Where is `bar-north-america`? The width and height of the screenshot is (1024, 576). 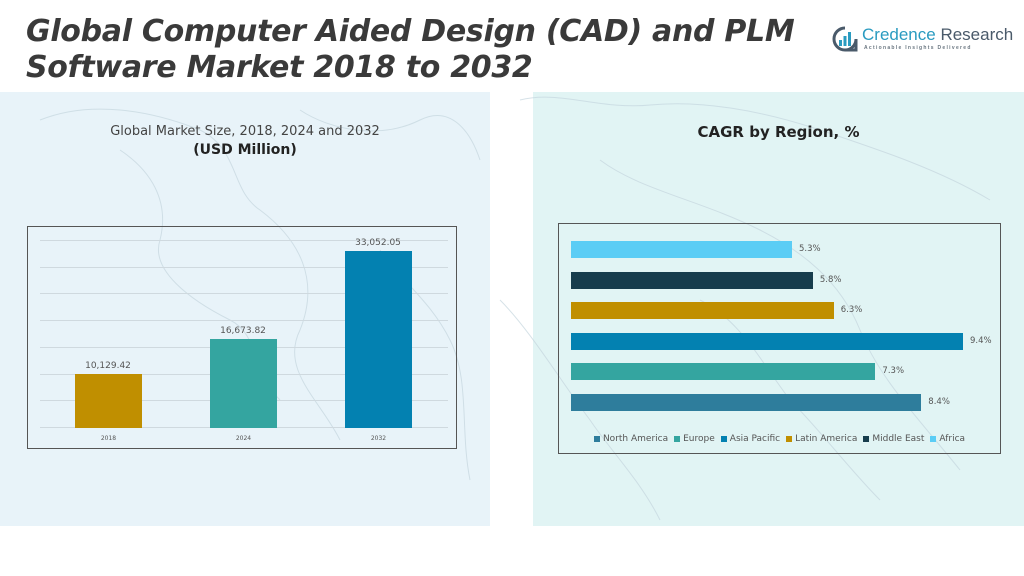 bar-north-america is located at coordinates (746, 402).